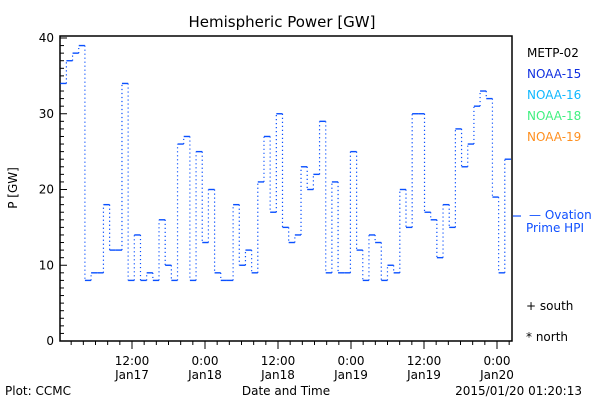 The width and height of the screenshot is (600, 404). I want to click on legend-item: NOAA-16, so click(554, 95).